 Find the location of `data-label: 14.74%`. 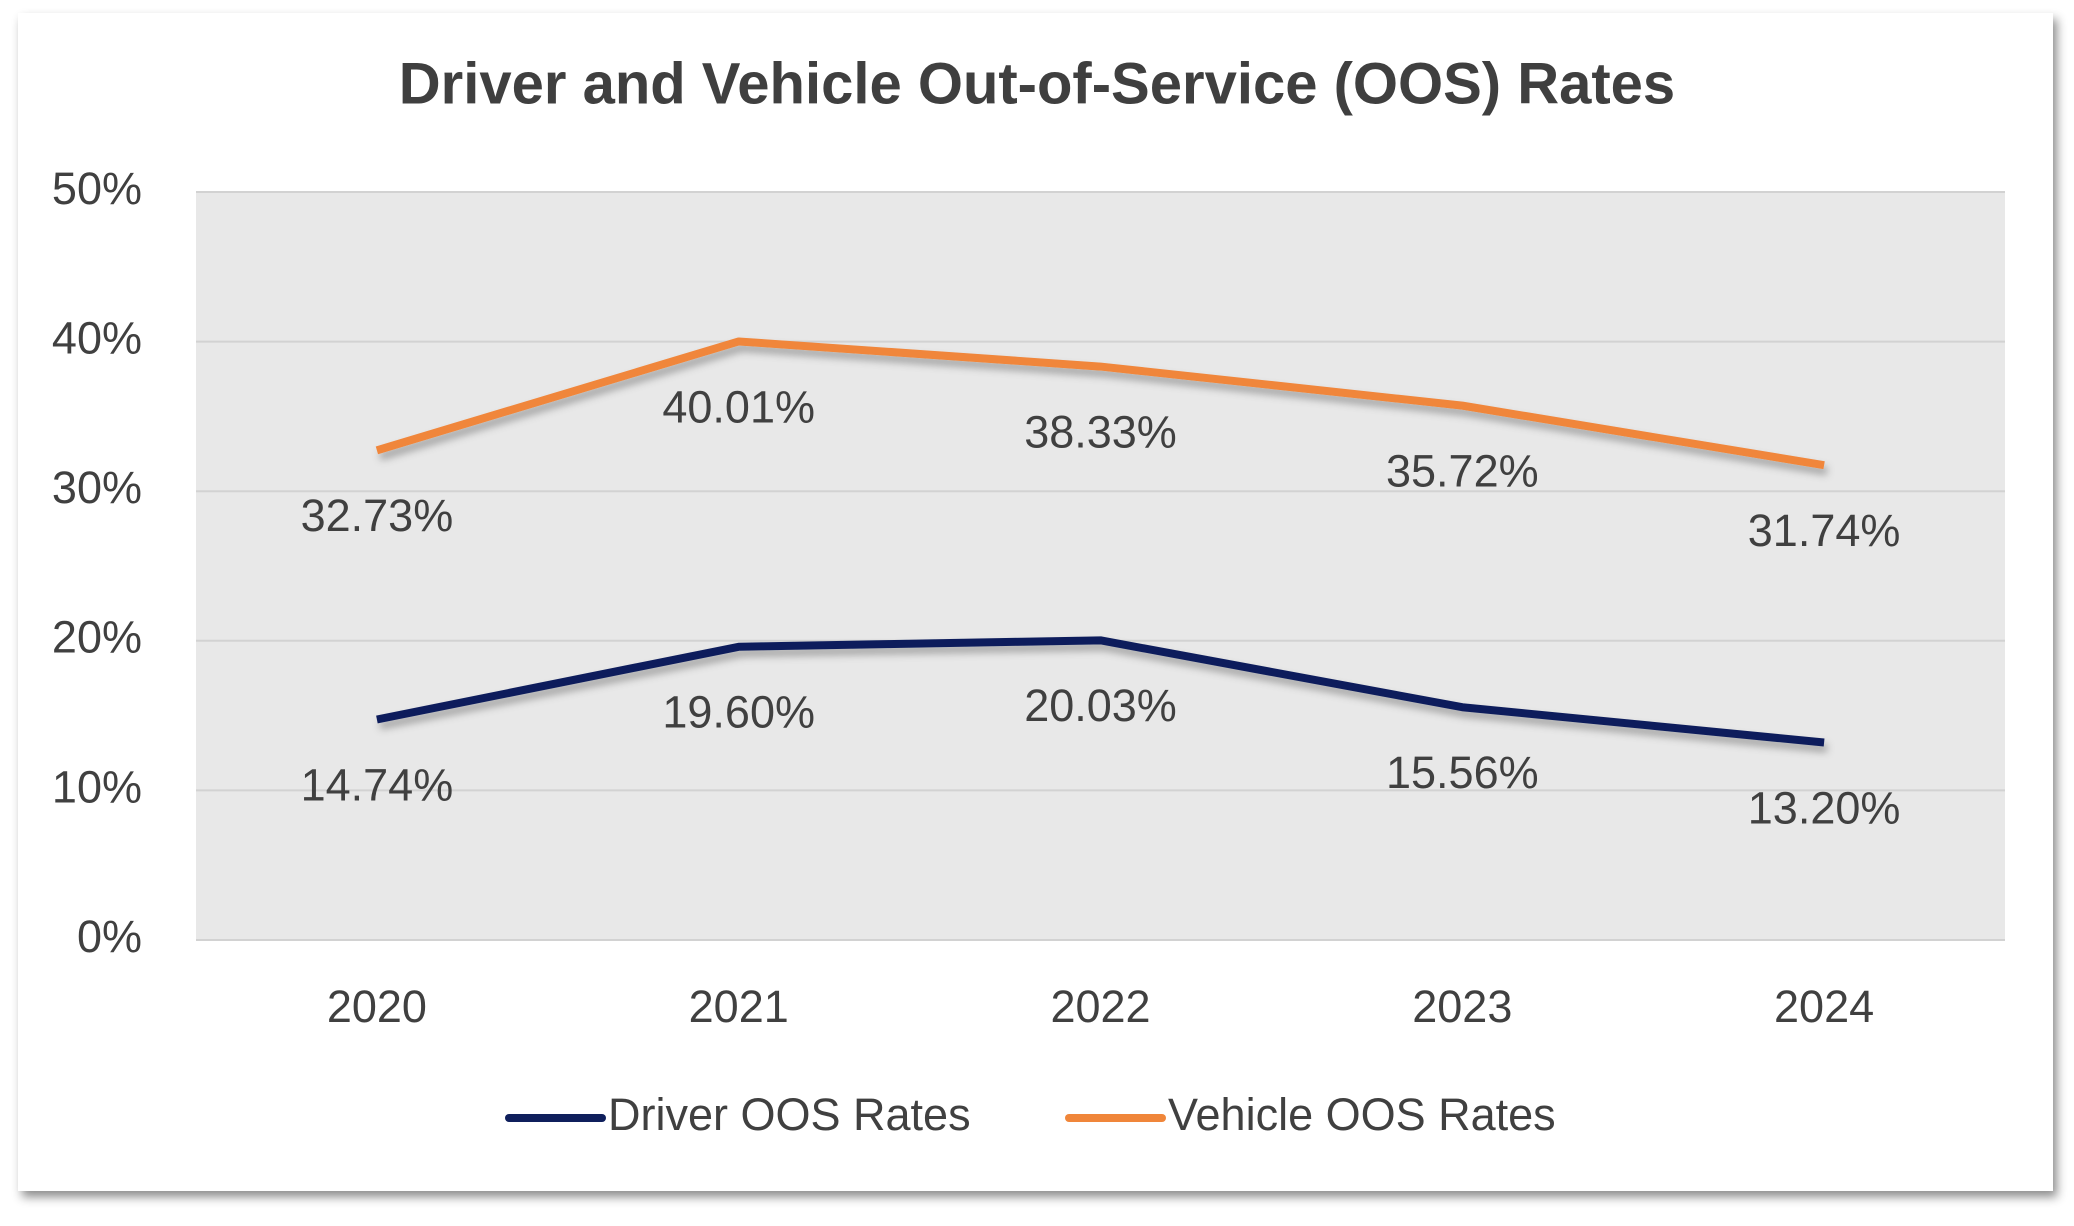

data-label: 14.74% is located at coordinates (377, 784).